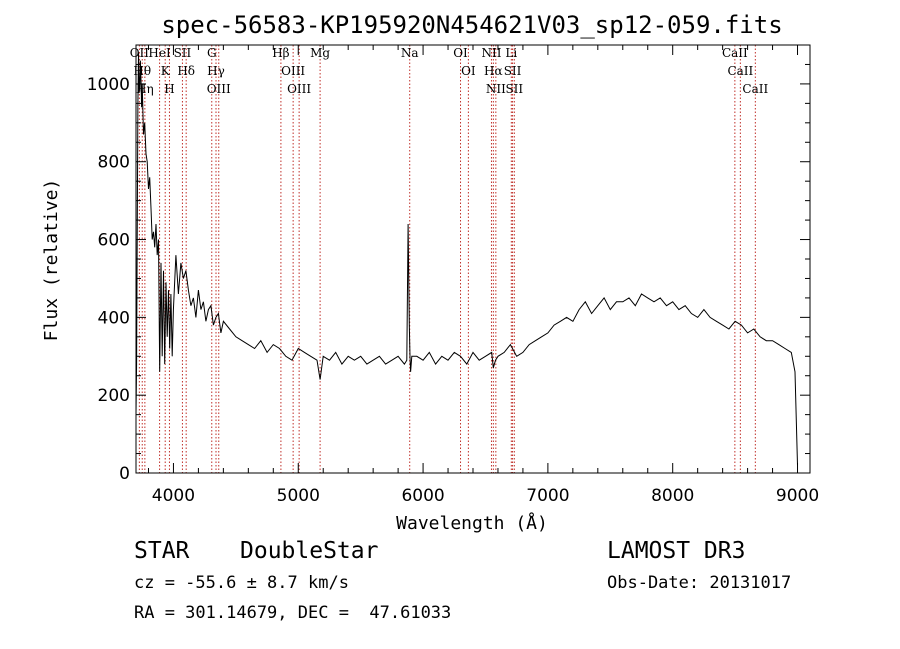 This screenshot has height=649, width=900. I want to click on redshift-velocity: cz = -55.6 ± 8.7 km/s, so click(241, 583).